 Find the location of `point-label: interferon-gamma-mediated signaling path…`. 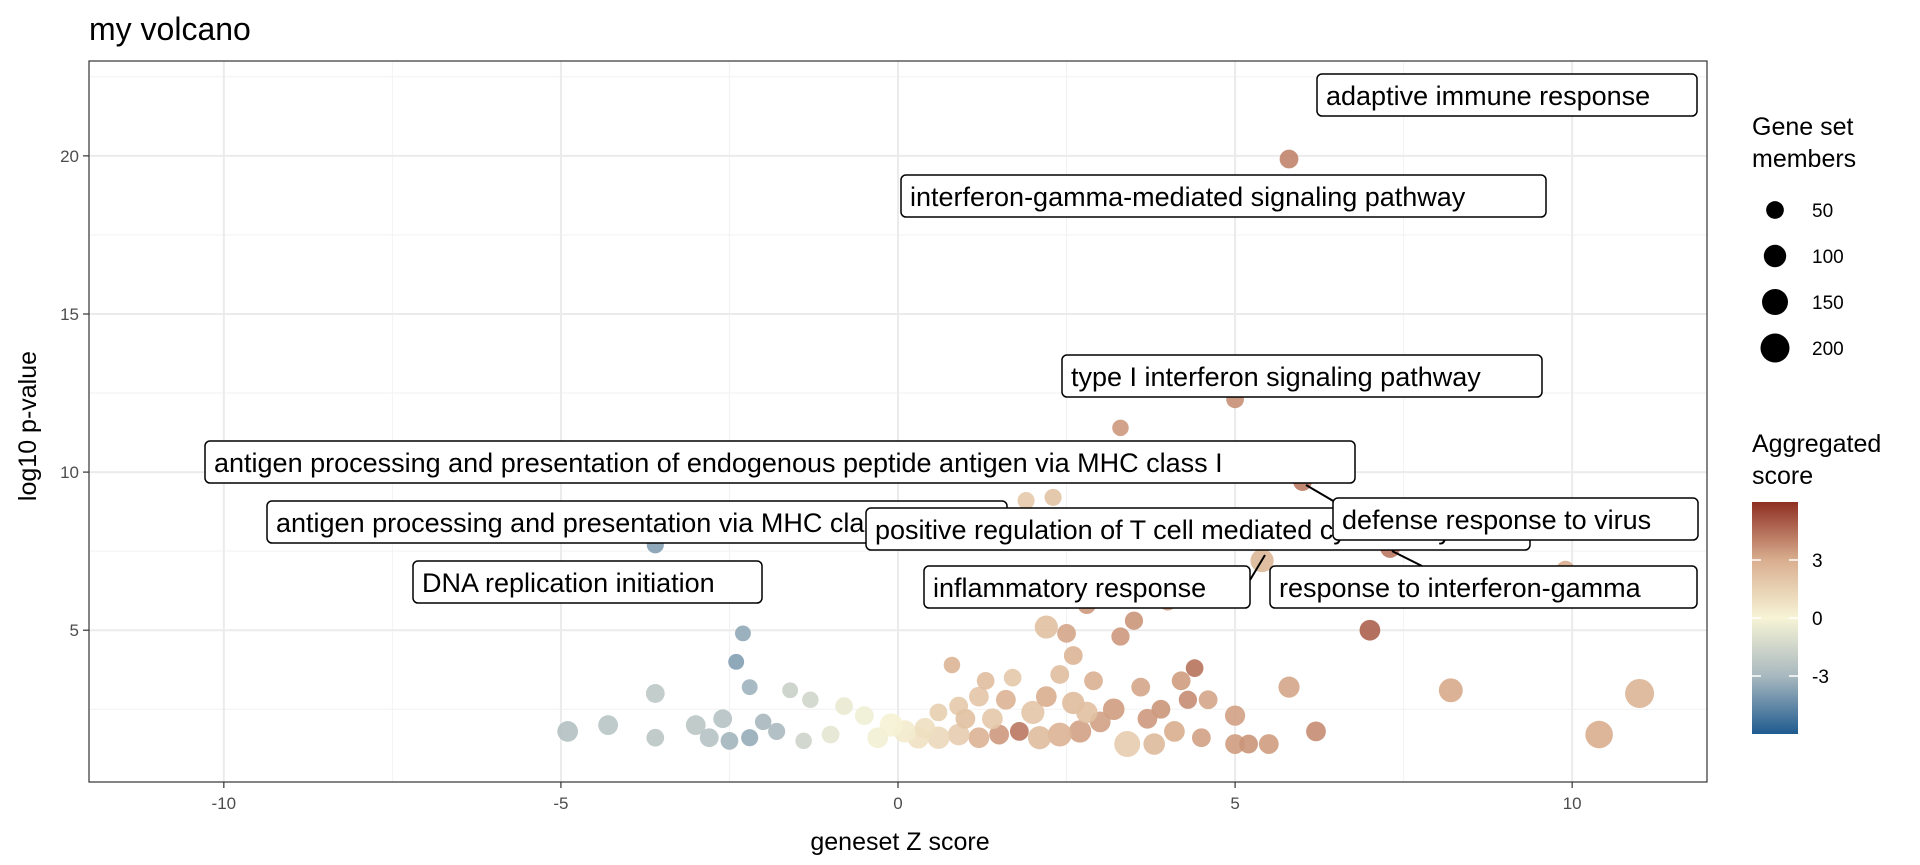

point-label: interferon-gamma-mediated signaling path… is located at coordinates (1223, 196).